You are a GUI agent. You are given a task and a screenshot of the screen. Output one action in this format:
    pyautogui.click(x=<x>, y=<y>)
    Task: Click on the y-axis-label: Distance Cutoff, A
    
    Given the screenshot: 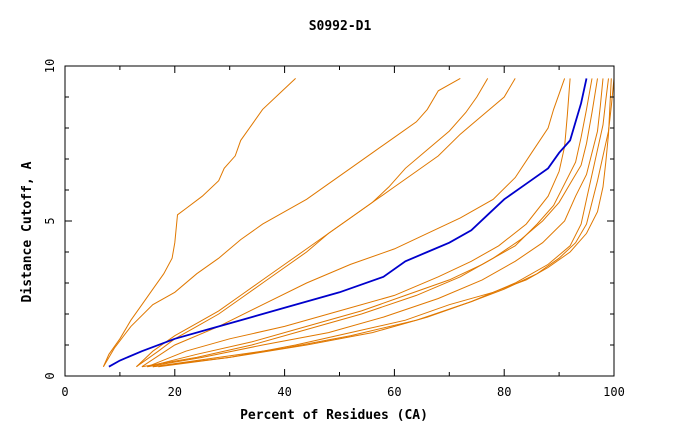 What is the action you would take?
    pyautogui.click(x=27, y=231)
    